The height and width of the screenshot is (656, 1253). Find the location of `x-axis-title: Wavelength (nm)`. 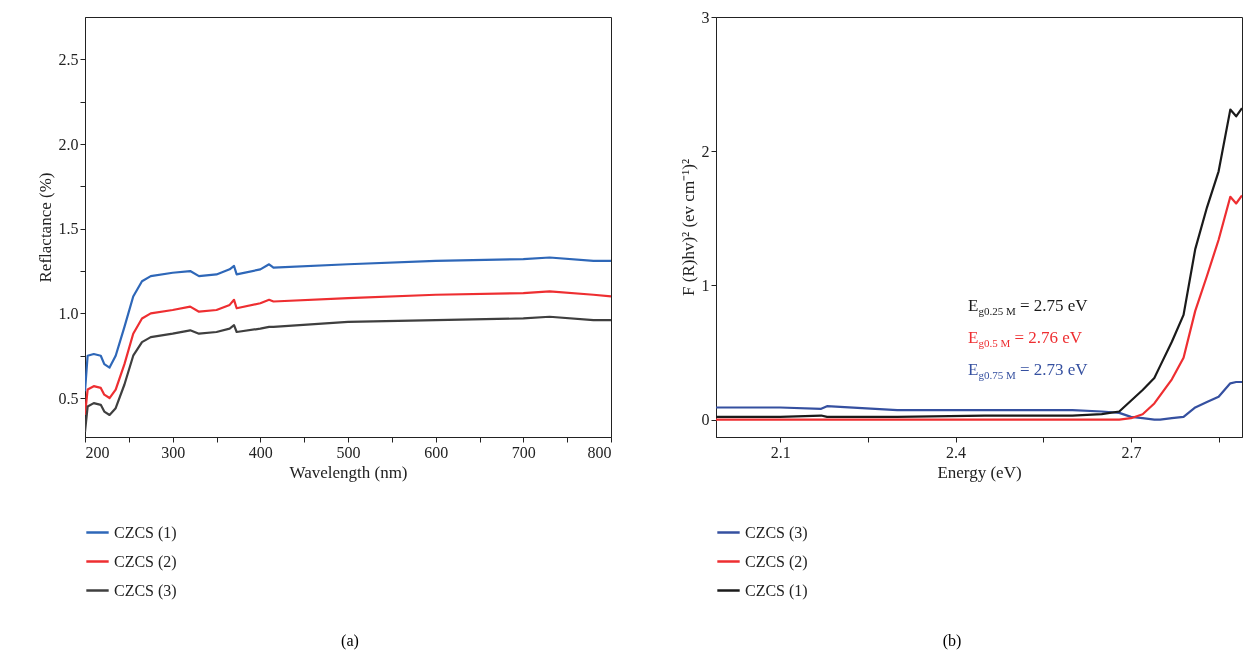

x-axis-title: Wavelength (nm) is located at coordinates (348, 472).